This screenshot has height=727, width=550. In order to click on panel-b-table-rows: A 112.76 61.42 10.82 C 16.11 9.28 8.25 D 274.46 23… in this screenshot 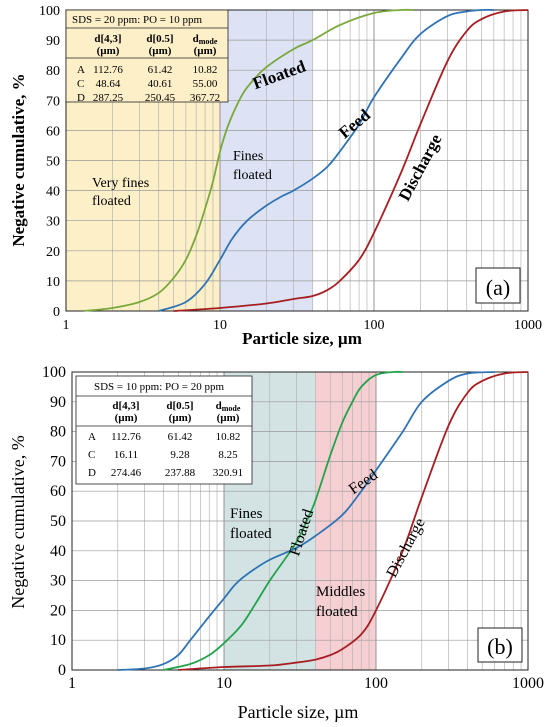, I will do `click(165, 455)`.